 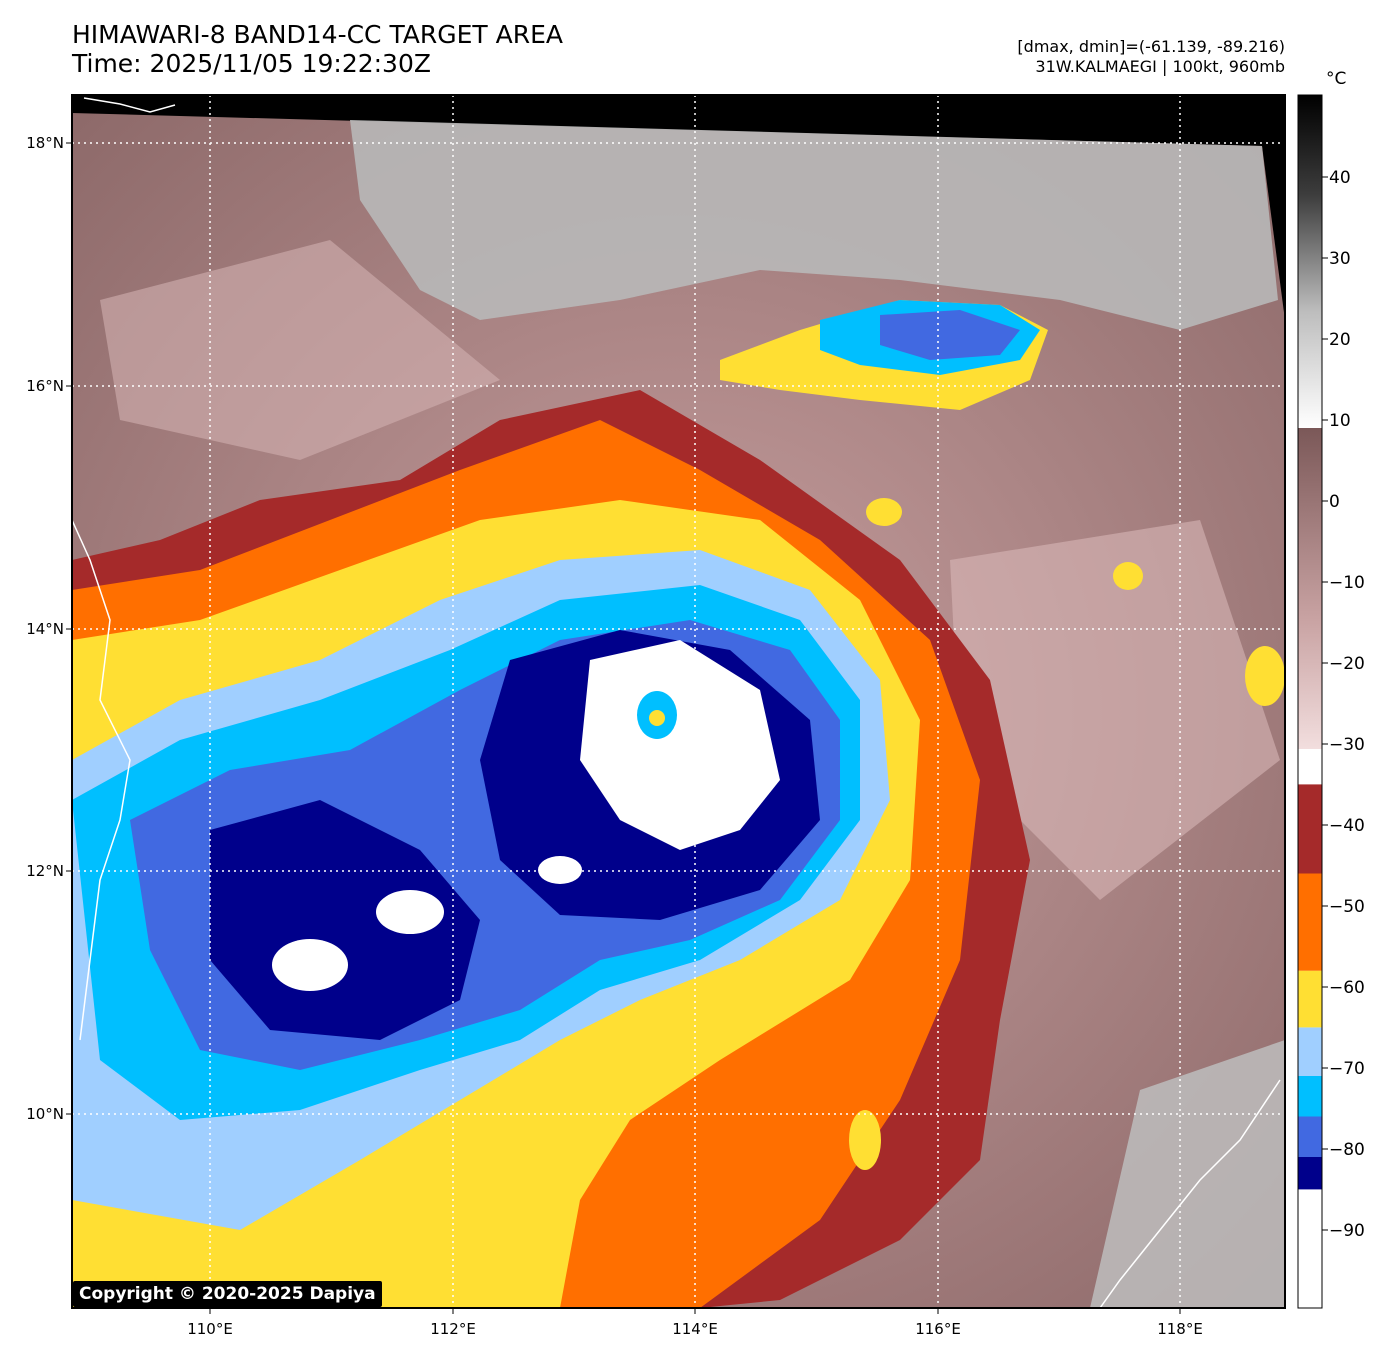 I want to click on lon-tick-label: 116°E, so click(x=938, y=1329).